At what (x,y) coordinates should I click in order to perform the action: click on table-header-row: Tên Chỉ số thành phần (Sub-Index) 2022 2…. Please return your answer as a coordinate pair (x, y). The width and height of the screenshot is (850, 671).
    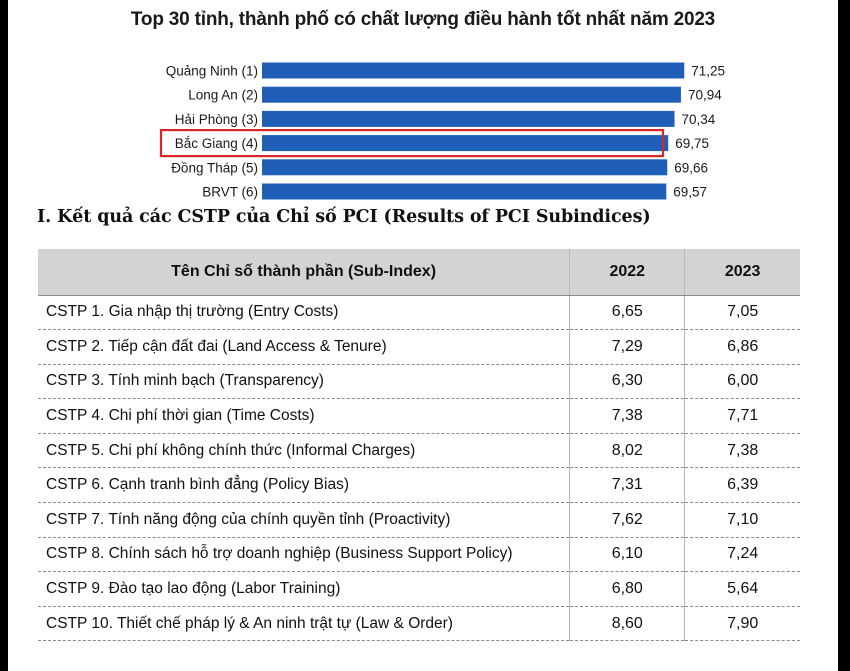
    Looking at the image, I should click on (419, 272).